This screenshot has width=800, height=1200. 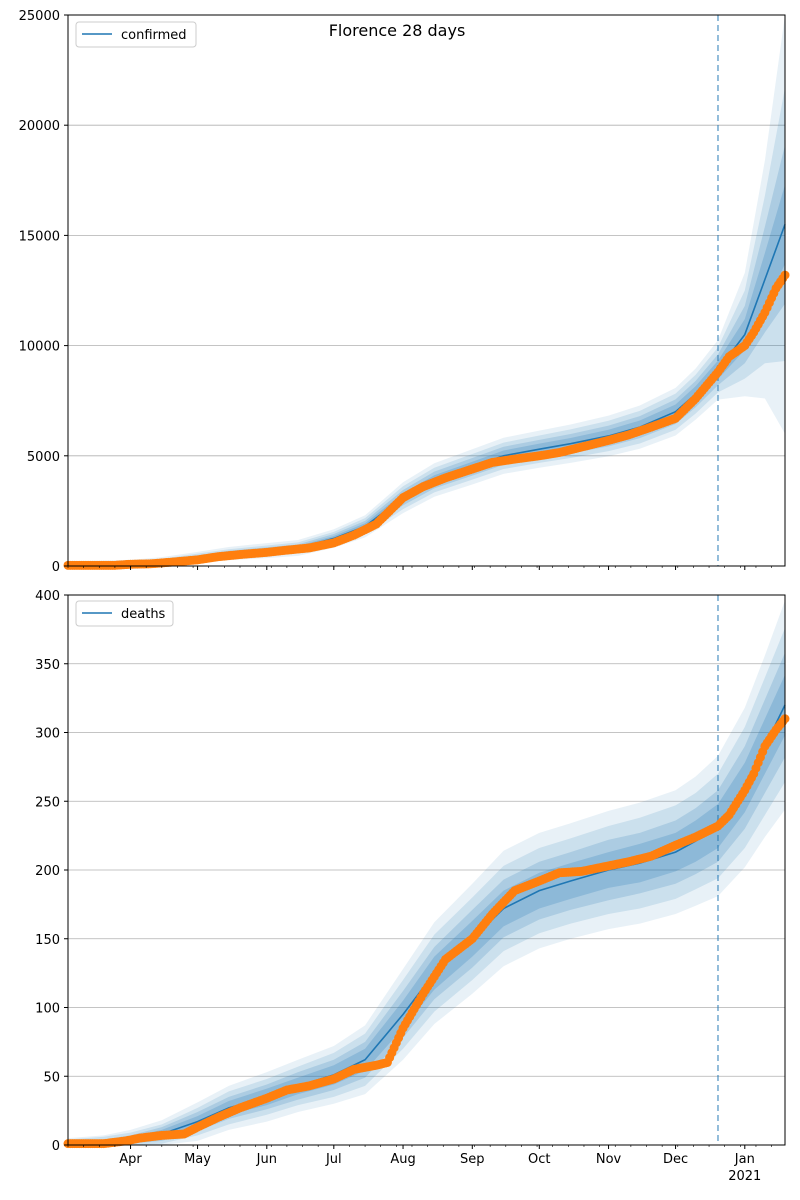 I want to click on deaths-x-axis: Apr May Jun Jul Aug Sep Oct Nov Dec Jan 2021, so click(x=419, y=1164).